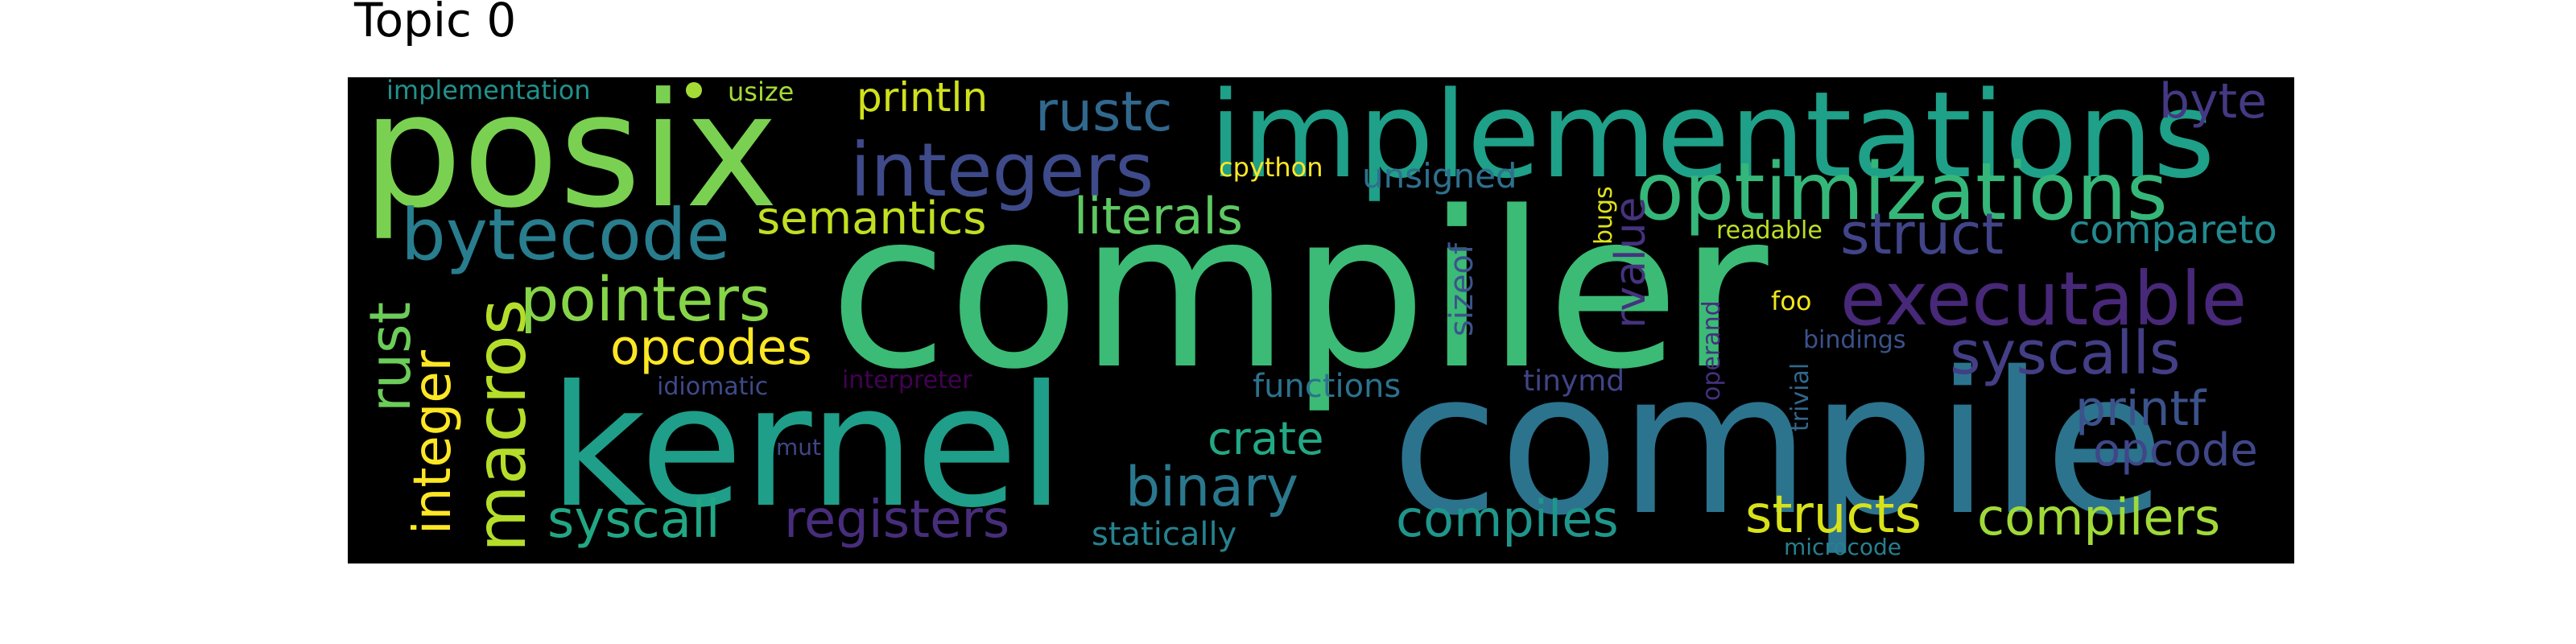 The image size is (2576, 644). What do you see at coordinates (1461, 289) in the screenshot?
I see `word-sizeof: sizeof` at bounding box center [1461, 289].